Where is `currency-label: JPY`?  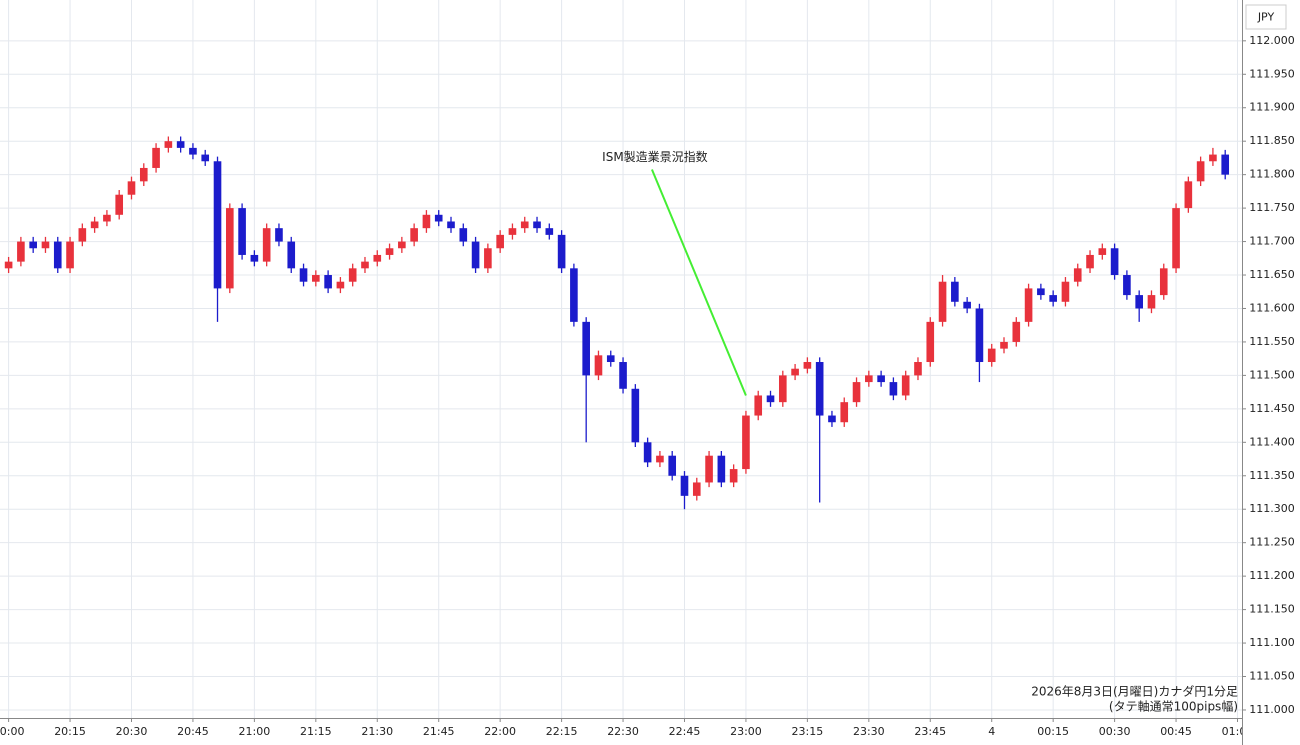 currency-label: JPY is located at coordinates (1266, 17).